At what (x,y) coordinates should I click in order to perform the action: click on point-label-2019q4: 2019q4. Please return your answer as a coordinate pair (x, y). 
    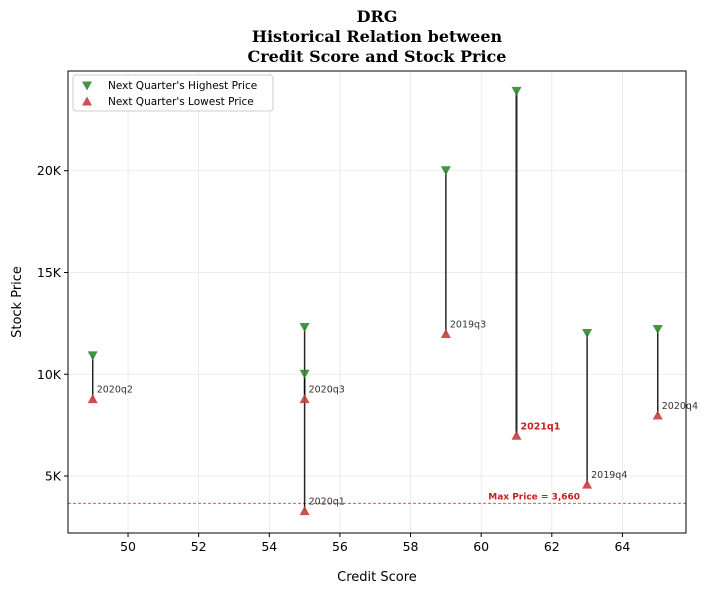
    Looking at the image, I should click on (609, 475).